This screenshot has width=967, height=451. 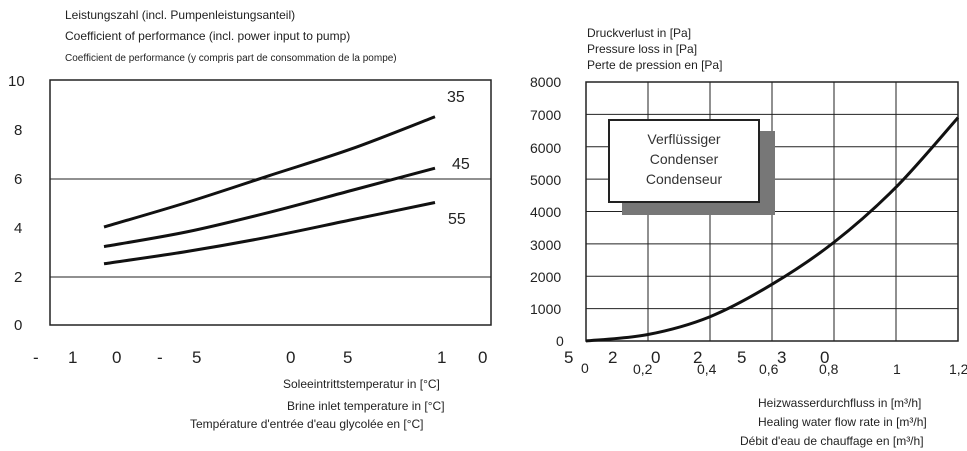 I want to click on left-xlabel-en: Brine inlet temperature in [°C], so click(x=366, y=406).